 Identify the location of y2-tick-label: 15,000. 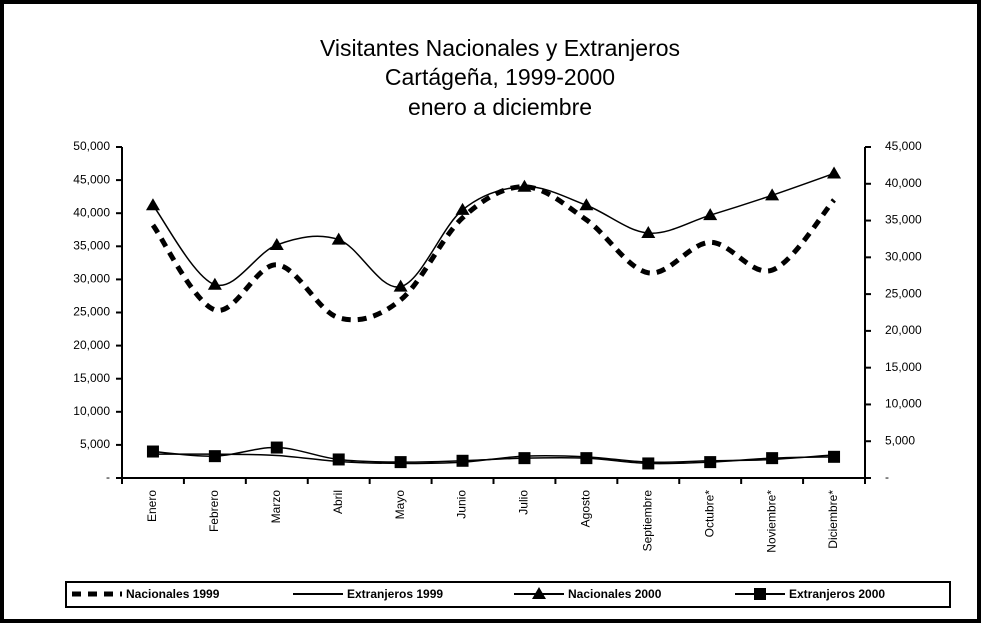
(903, 367).